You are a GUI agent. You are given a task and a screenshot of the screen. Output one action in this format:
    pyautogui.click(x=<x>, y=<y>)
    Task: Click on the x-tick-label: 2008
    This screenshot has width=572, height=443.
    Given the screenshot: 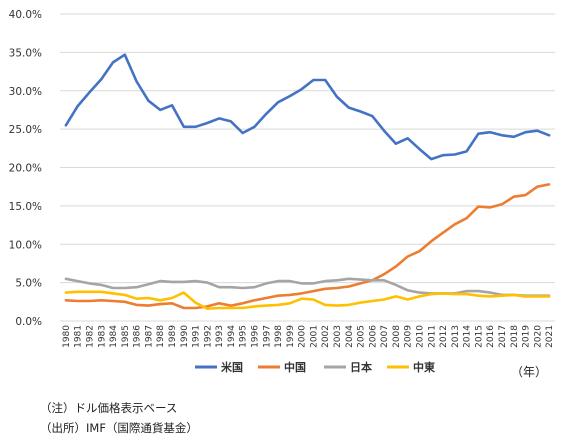 What is the action you would take?
    pyautogui.click(x=397, y=336)
    